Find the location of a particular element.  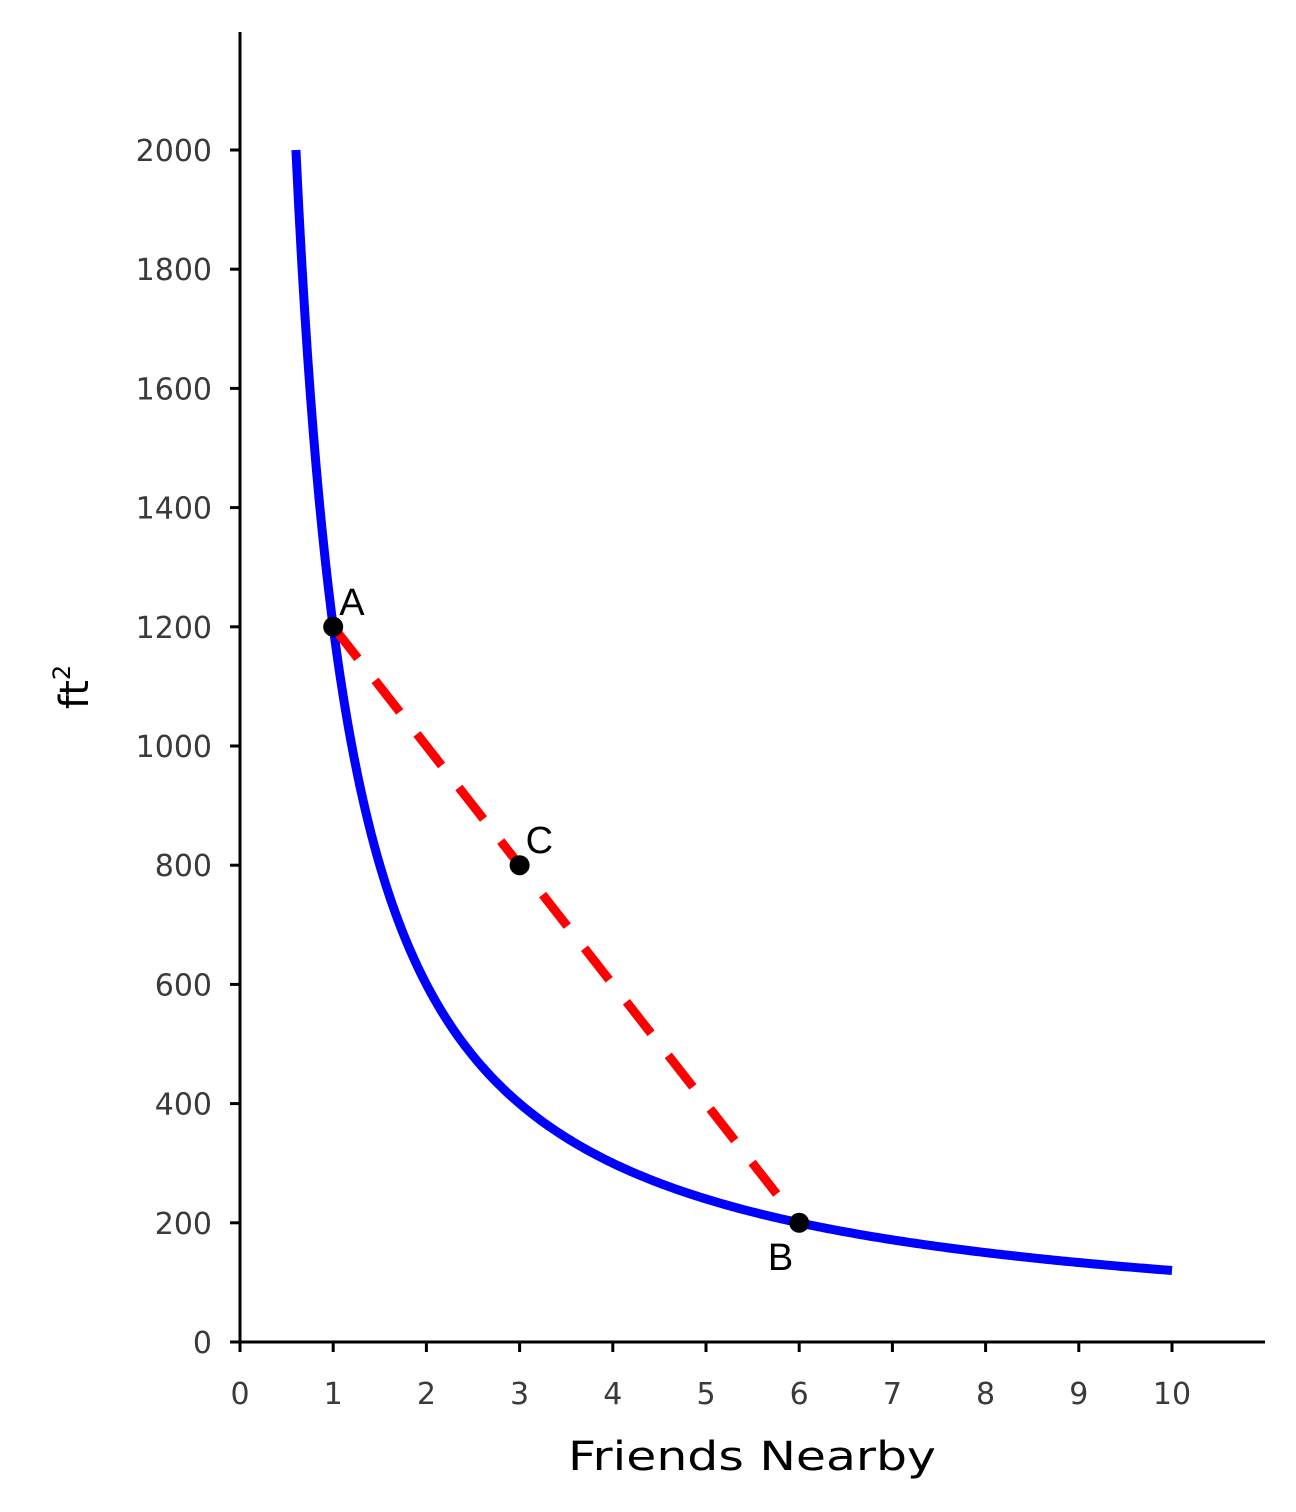

x-tick-label: 7 is located at coordinates (892, 1394).